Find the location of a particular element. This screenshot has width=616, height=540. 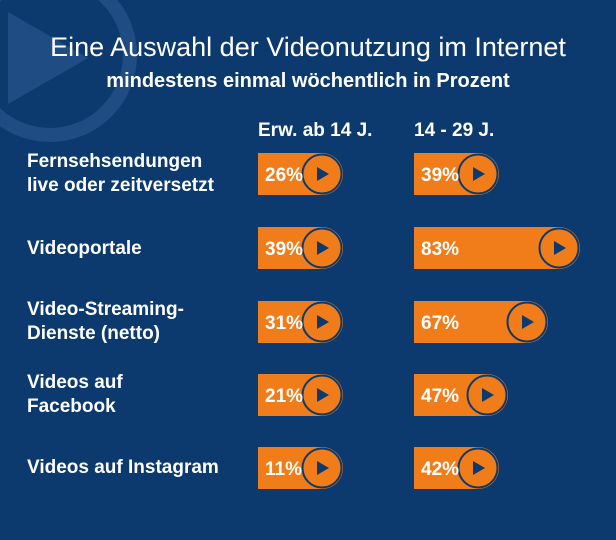

bar-value-label: 83% is located at coordinates (440, 249).